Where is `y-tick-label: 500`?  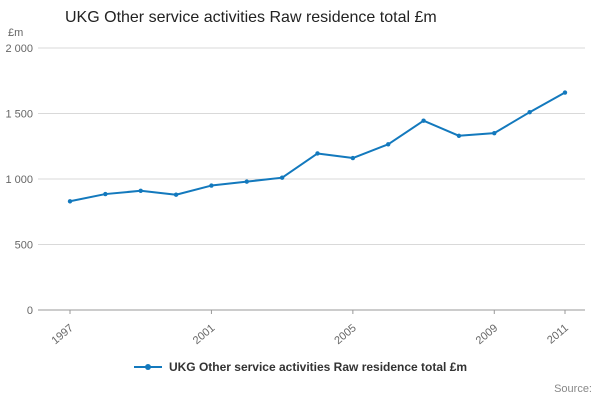
y-tick-label: 500 is located at coordinates (24, 246).